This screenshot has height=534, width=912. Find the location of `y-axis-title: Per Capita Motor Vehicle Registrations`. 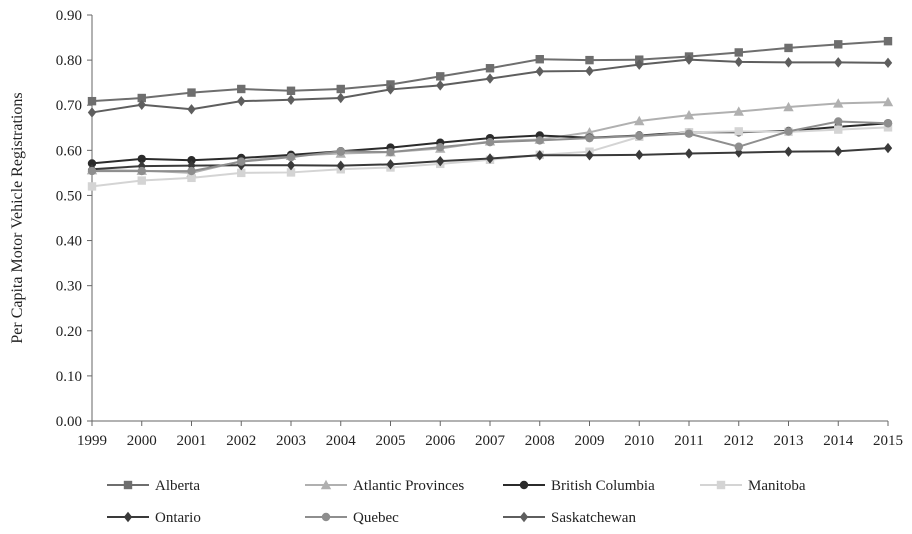

y-axis-title: Per Capita Motor Vehicle Registrations is located at coordinates (17, 217).